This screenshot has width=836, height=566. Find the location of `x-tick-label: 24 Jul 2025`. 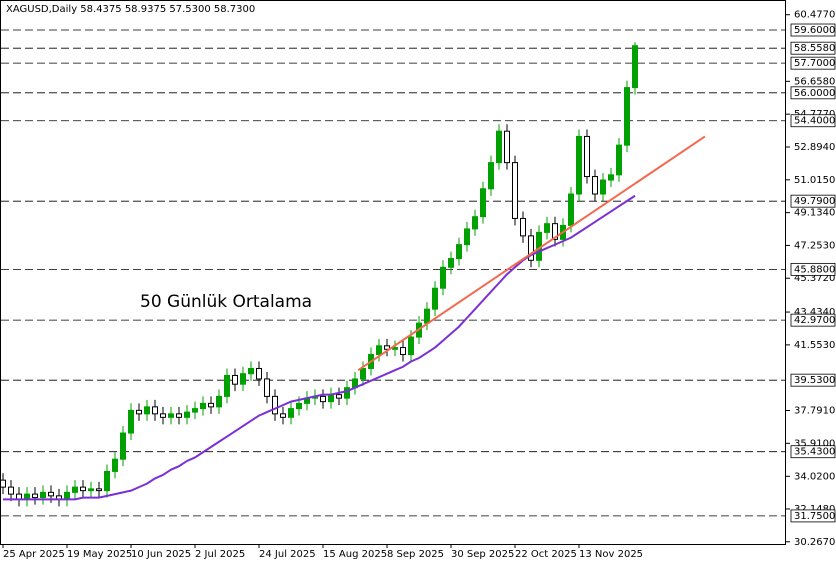

x-tick-label: 24 Jul 2025 is located at coordinates (287, 554).